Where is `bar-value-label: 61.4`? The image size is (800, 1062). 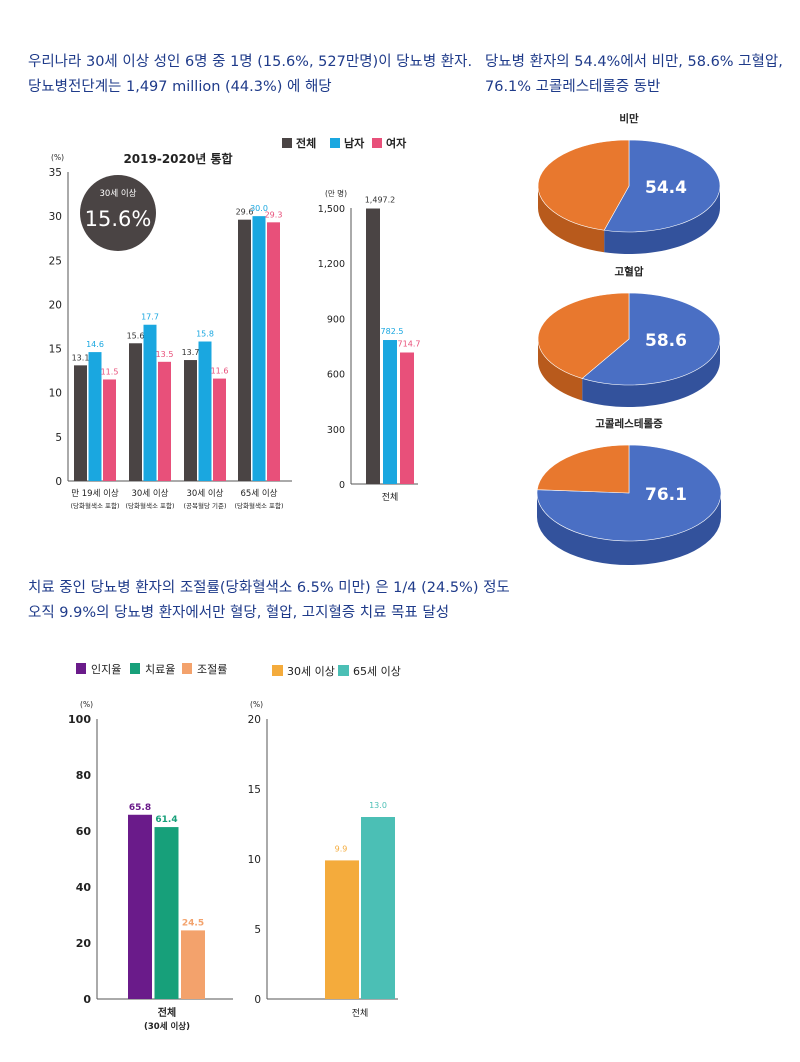
bar-value-label: 61.4 is located at coordinates (166, 820).